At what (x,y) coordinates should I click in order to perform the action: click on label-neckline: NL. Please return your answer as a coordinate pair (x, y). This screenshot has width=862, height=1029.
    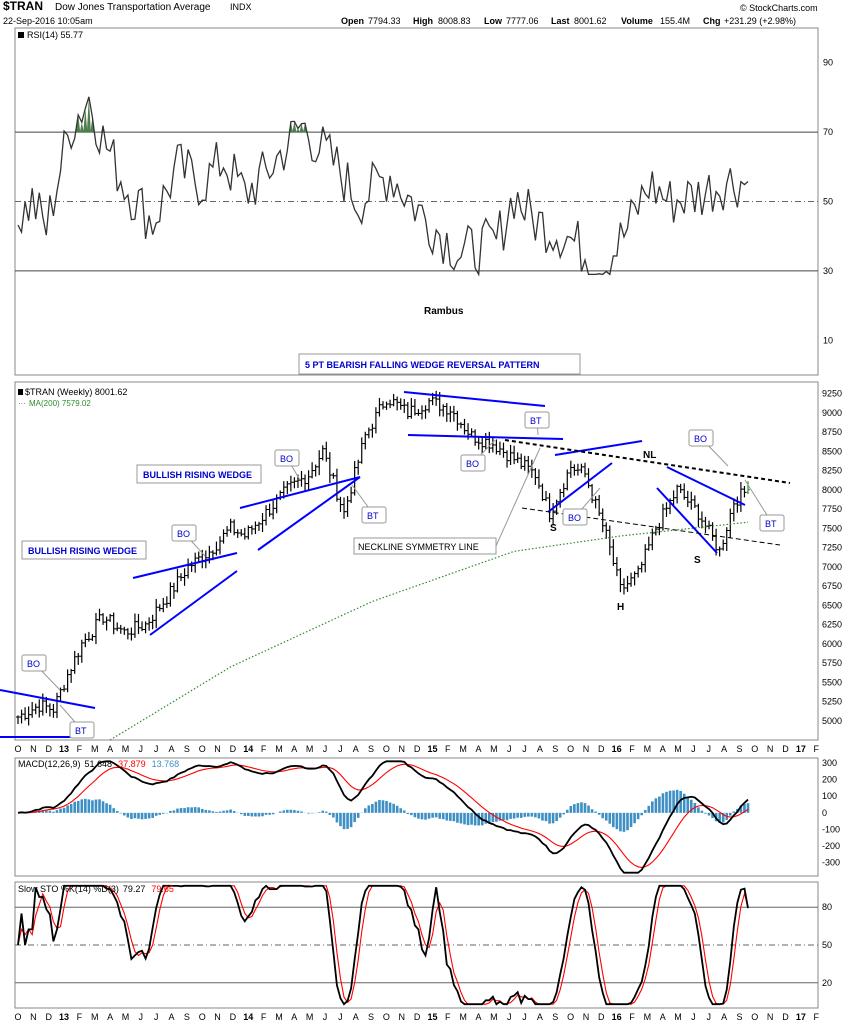
    Looking at the image, I should click on (649, 455).